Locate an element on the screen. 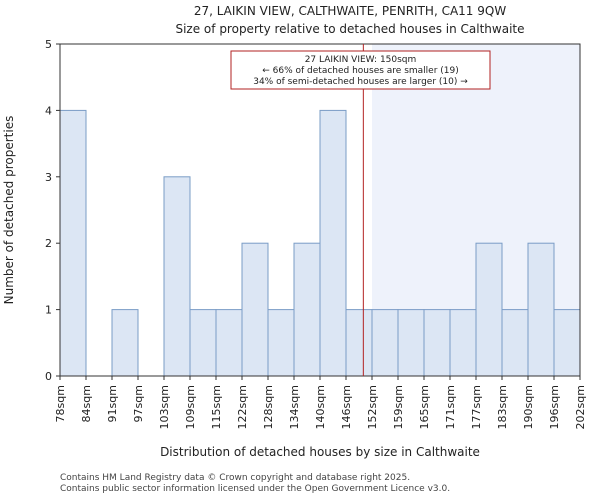 The image size is (600, 500). bar-159sqm is located at coordinates (411, 343).